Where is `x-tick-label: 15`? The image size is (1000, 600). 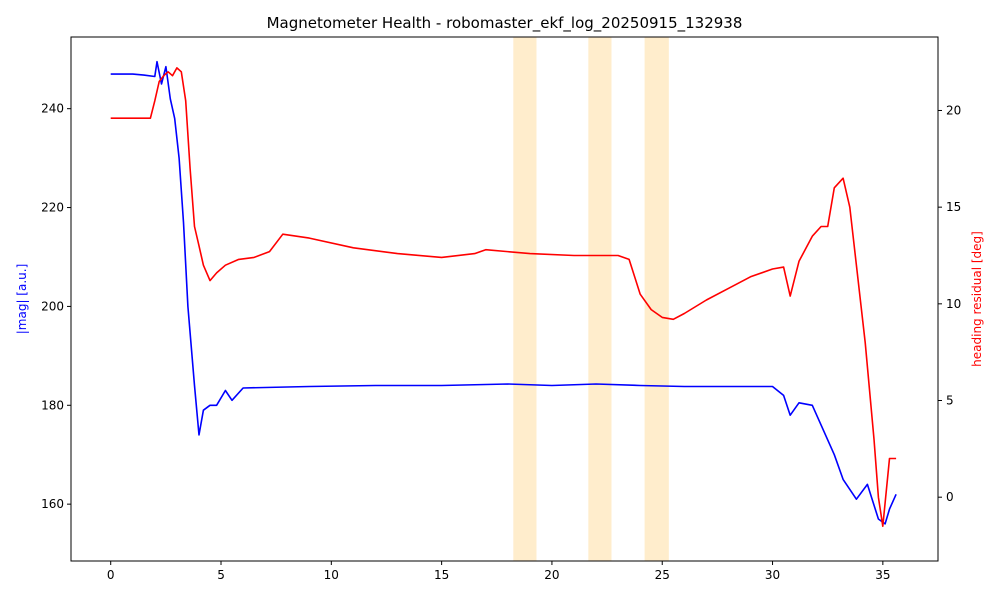 x-tick-label: 15 is located at coordinates (441, 575).